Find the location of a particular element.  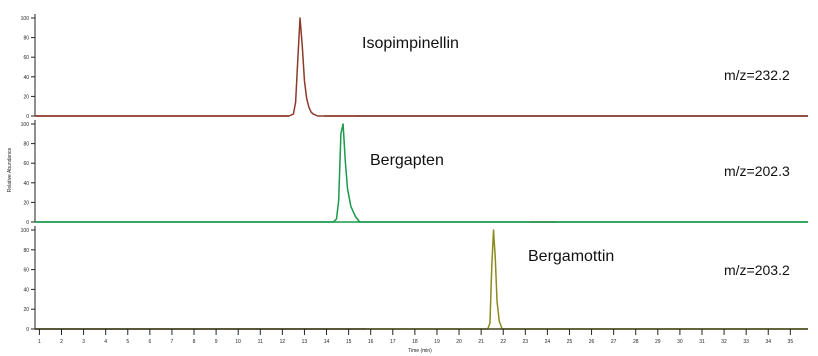

x-tick-label: 5 is located at coordinates (127, 342).